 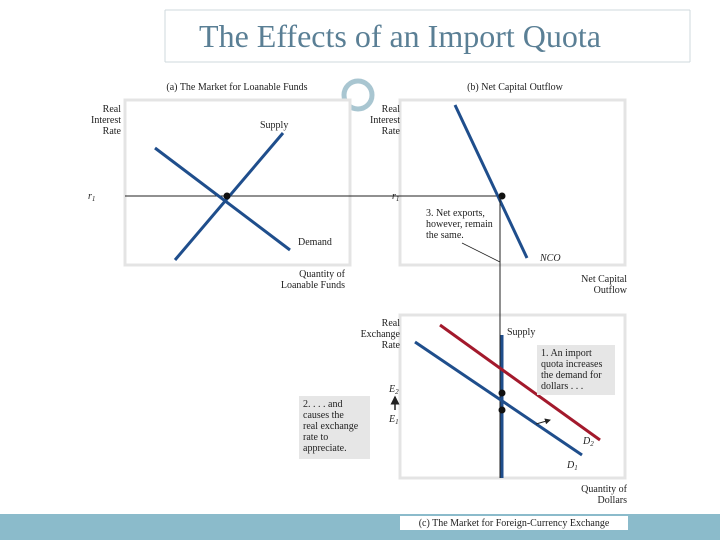 I want to click on panel-title-box, so click(x=514, y=523).